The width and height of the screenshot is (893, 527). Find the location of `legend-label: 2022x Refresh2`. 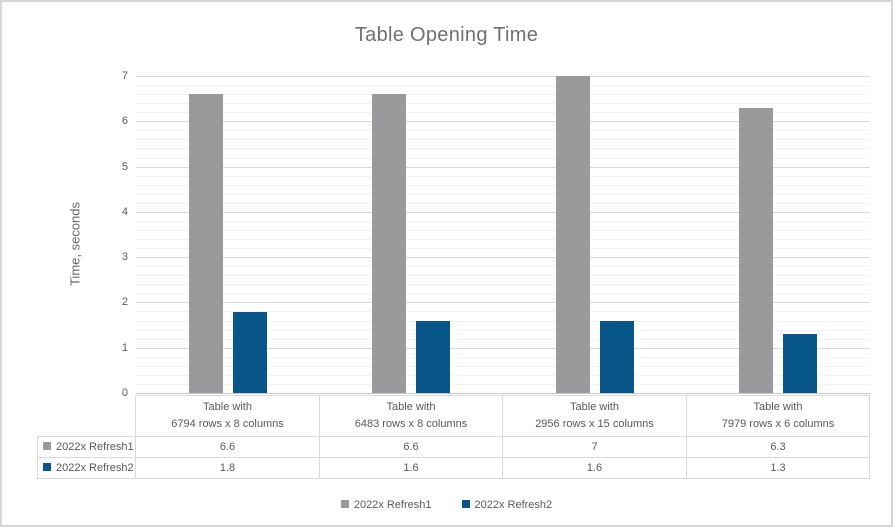

legend-label: 2022x Refresh2 is located at coordinates (513, 505).